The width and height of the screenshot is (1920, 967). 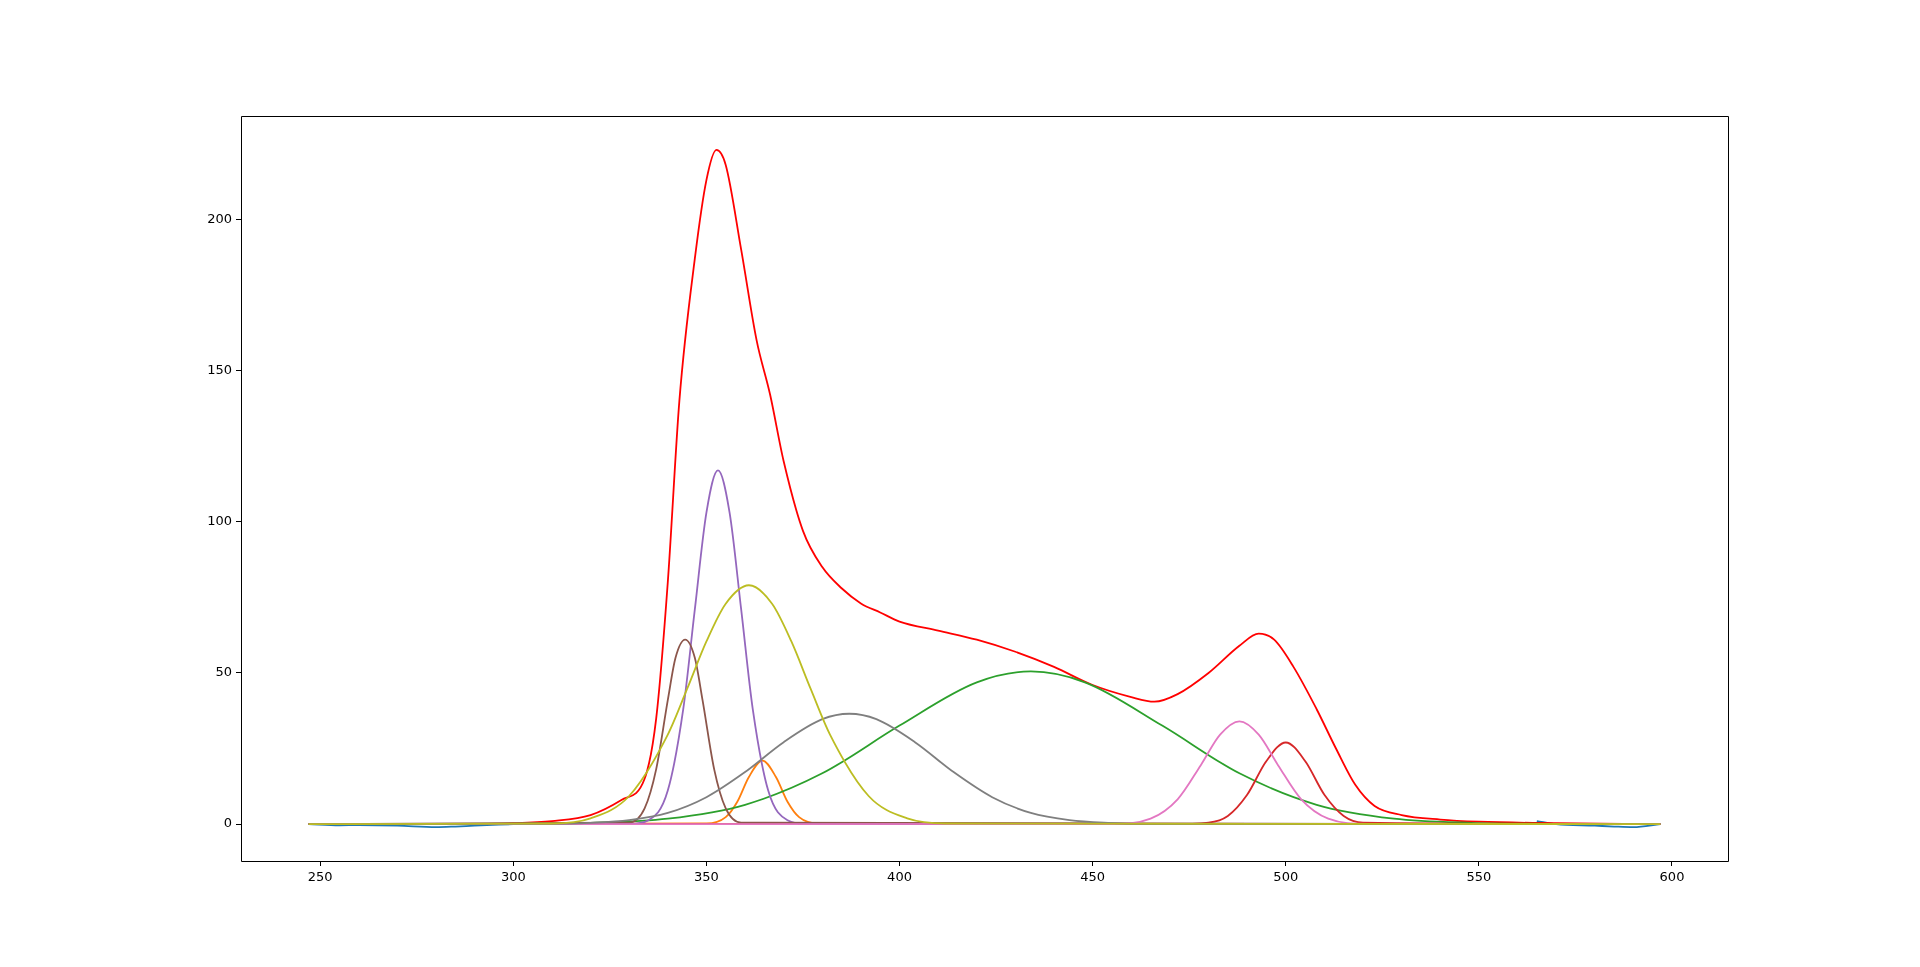 What do you see at coordinates (227, 823) in the screenshot?
I see `y-tick-label: 0` at bounding box center [227, 823].